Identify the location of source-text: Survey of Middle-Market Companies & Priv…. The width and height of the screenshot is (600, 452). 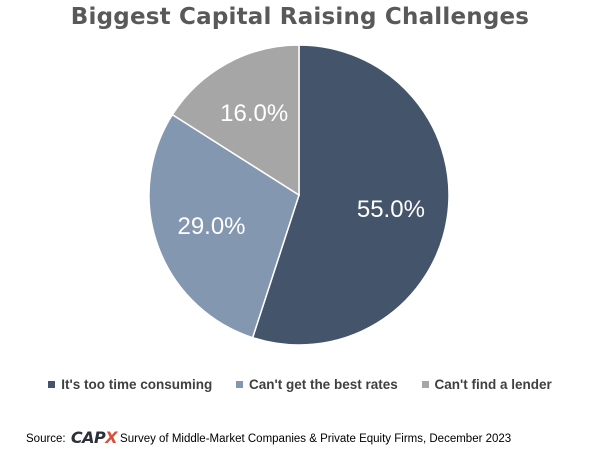
(316, 439).